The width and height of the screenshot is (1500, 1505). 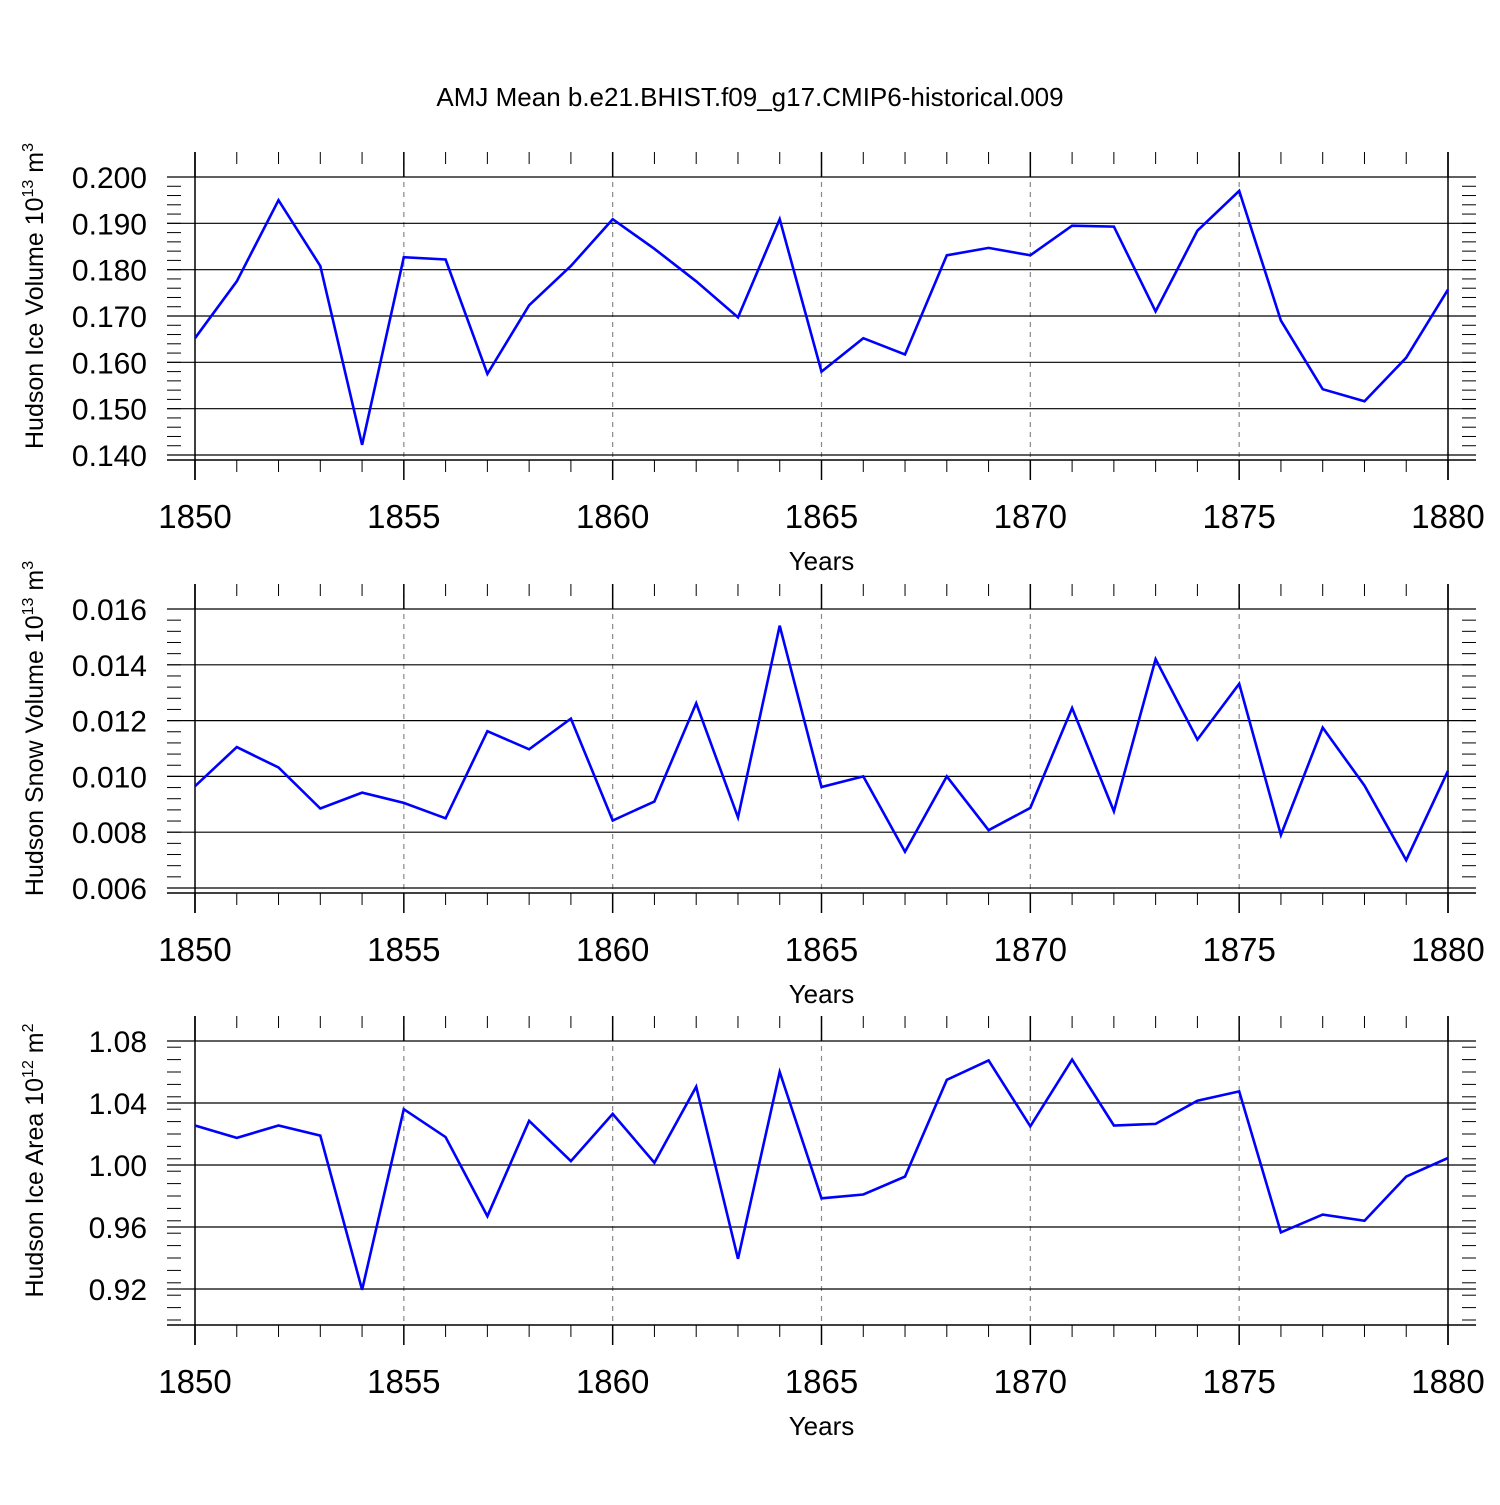 I want to click on y-axis-label-text: Hudson Ice Volume 10, so click(x=35, y=323).